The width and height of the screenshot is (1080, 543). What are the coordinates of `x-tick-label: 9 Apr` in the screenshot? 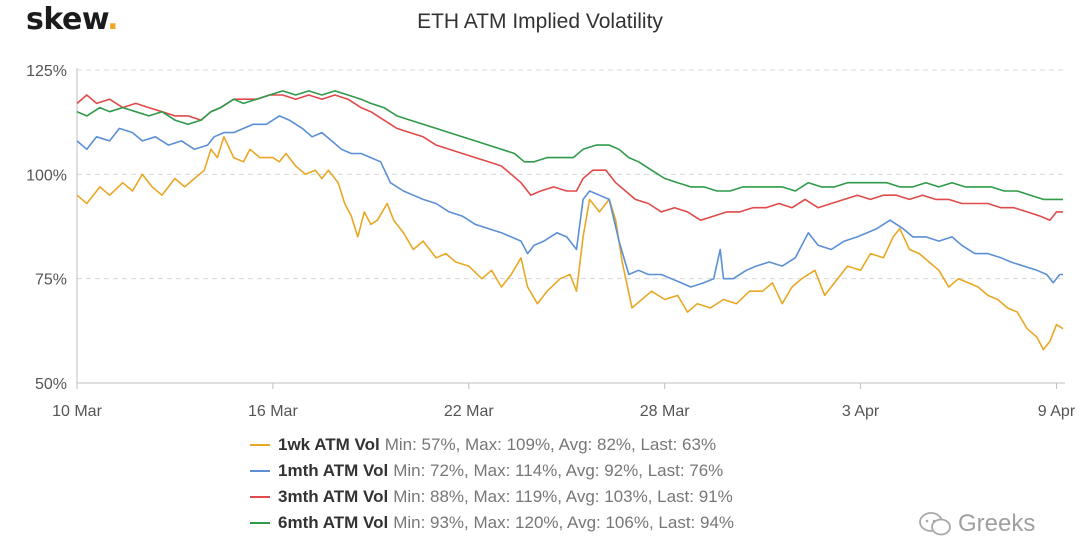 It's located at (1057, 411).